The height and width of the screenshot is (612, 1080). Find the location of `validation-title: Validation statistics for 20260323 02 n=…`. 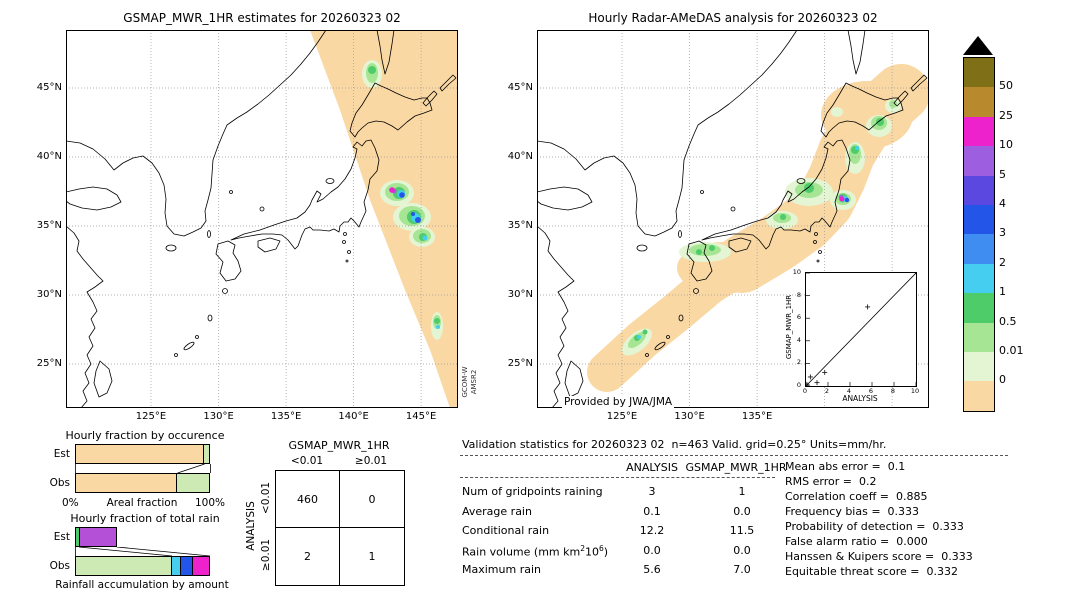

validation-title: Validation statistics for 20260323 02 n=… is located at coordinates (674, 444).